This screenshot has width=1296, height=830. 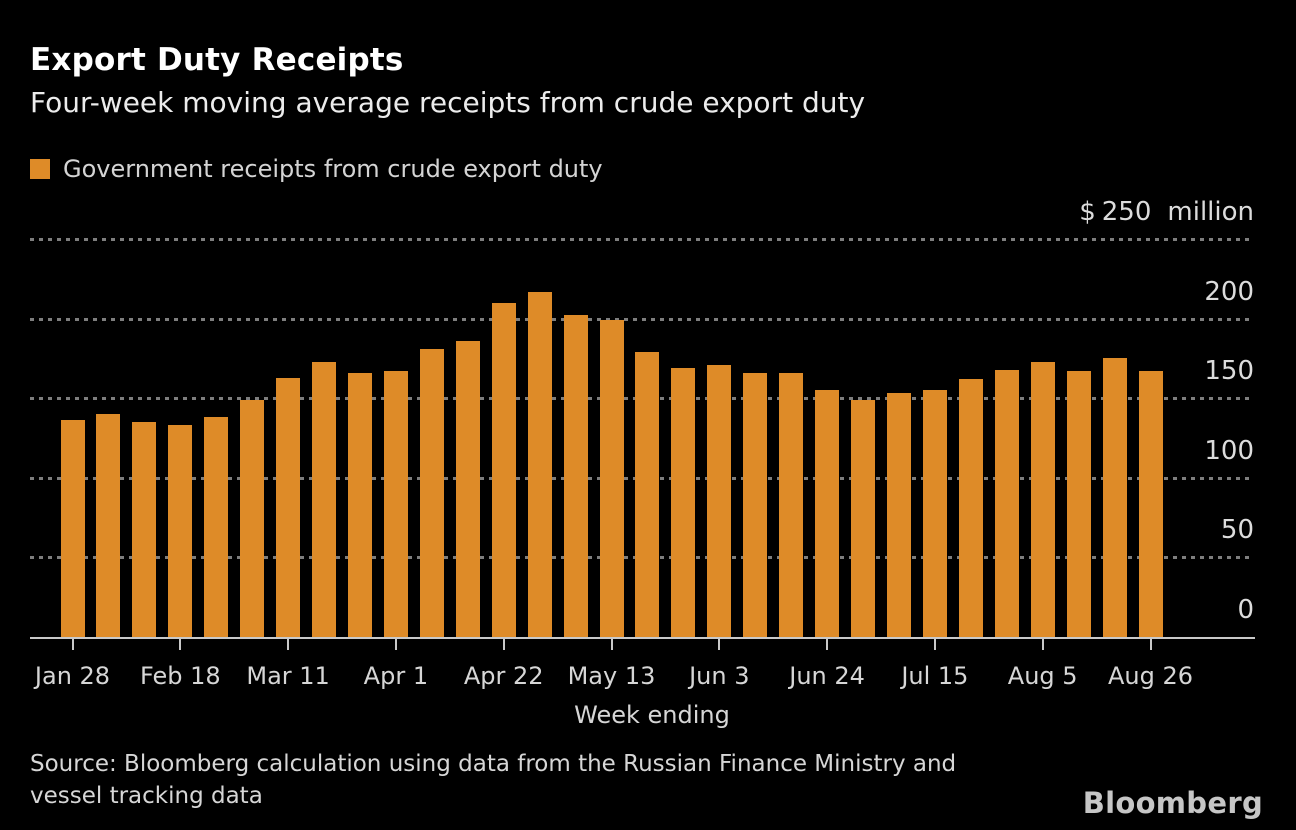 What do you see at coordinates (1245, 610) in the screenshot?
I see `y-axis-label: 0` at bounding box center [1245, 610].